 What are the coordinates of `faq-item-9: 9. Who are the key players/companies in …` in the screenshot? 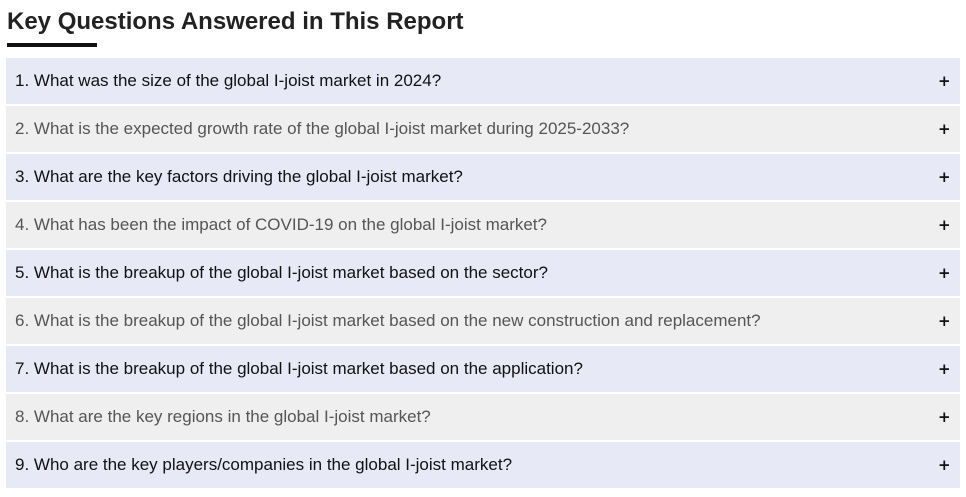 It's located at (483, 465).